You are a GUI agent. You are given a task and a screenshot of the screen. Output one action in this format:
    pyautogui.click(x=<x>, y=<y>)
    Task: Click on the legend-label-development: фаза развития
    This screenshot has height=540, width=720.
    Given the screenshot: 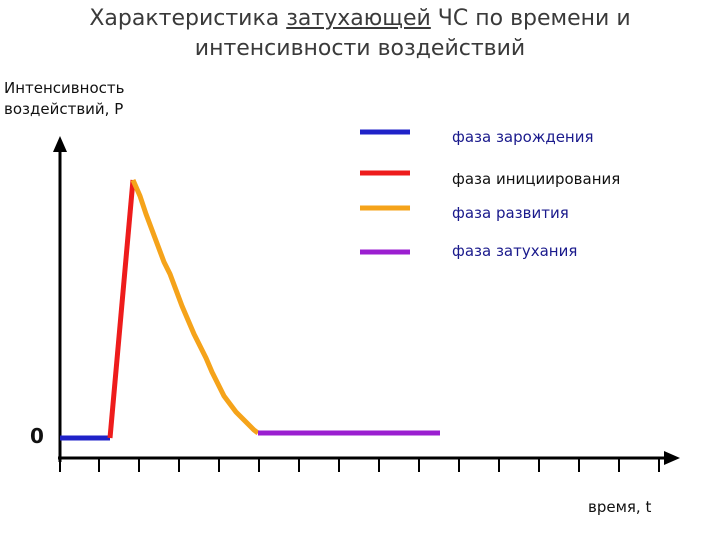 What is the action you would take?
    pyautogui.click(x=510, y=213)
    